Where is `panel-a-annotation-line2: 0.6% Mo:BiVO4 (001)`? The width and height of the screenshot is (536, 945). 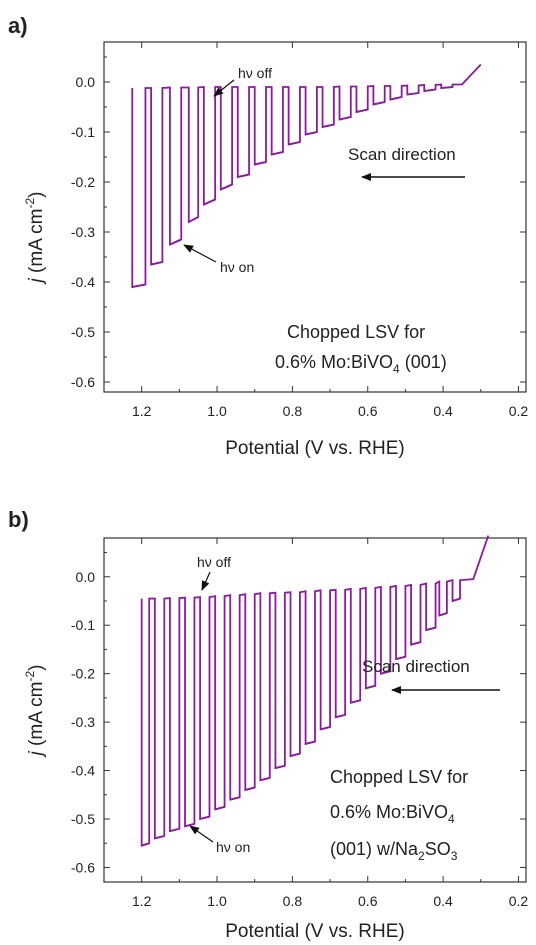 panel-a-annotation-line2: 0.6% Mo:BiVO4 (001) is located at coordinates (361, 364).